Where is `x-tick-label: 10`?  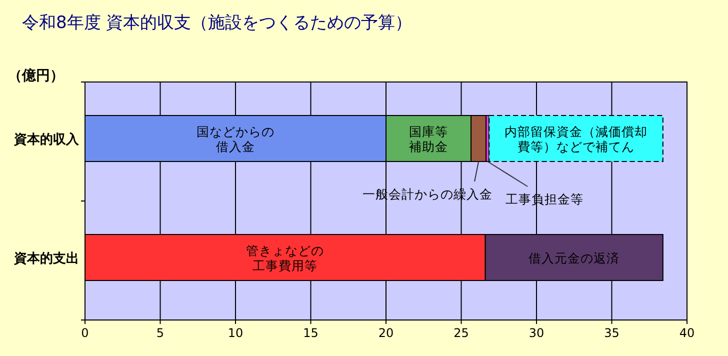 x-tick-label: 10 is located at coordinates (236, 333).